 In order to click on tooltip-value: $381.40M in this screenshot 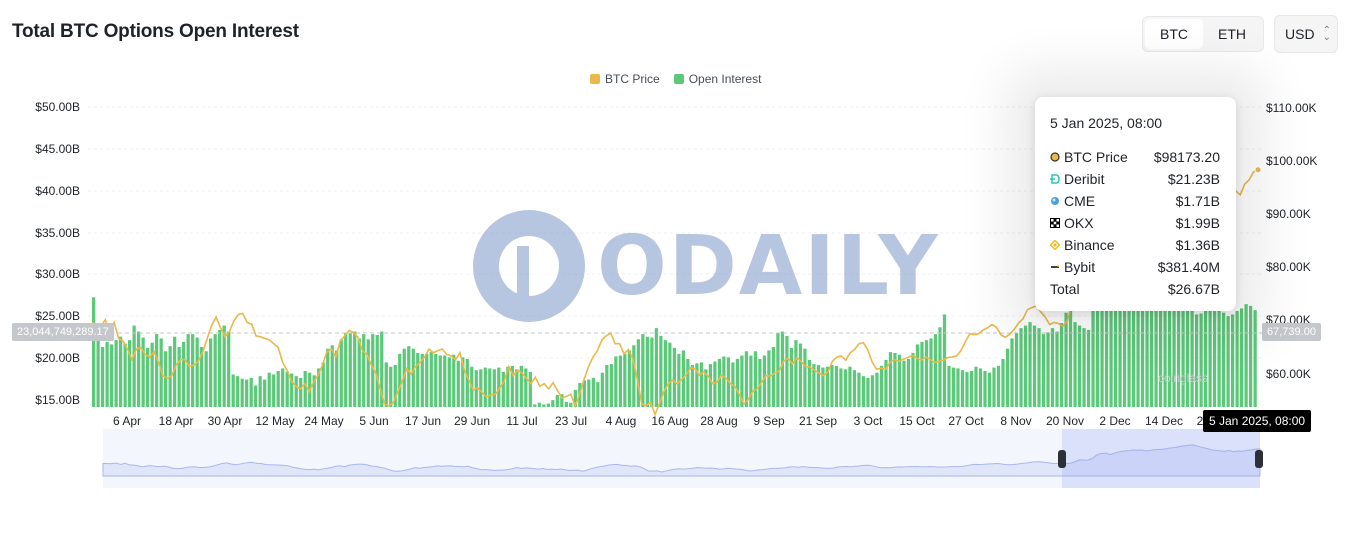, I will do `click(1188, 267)`.